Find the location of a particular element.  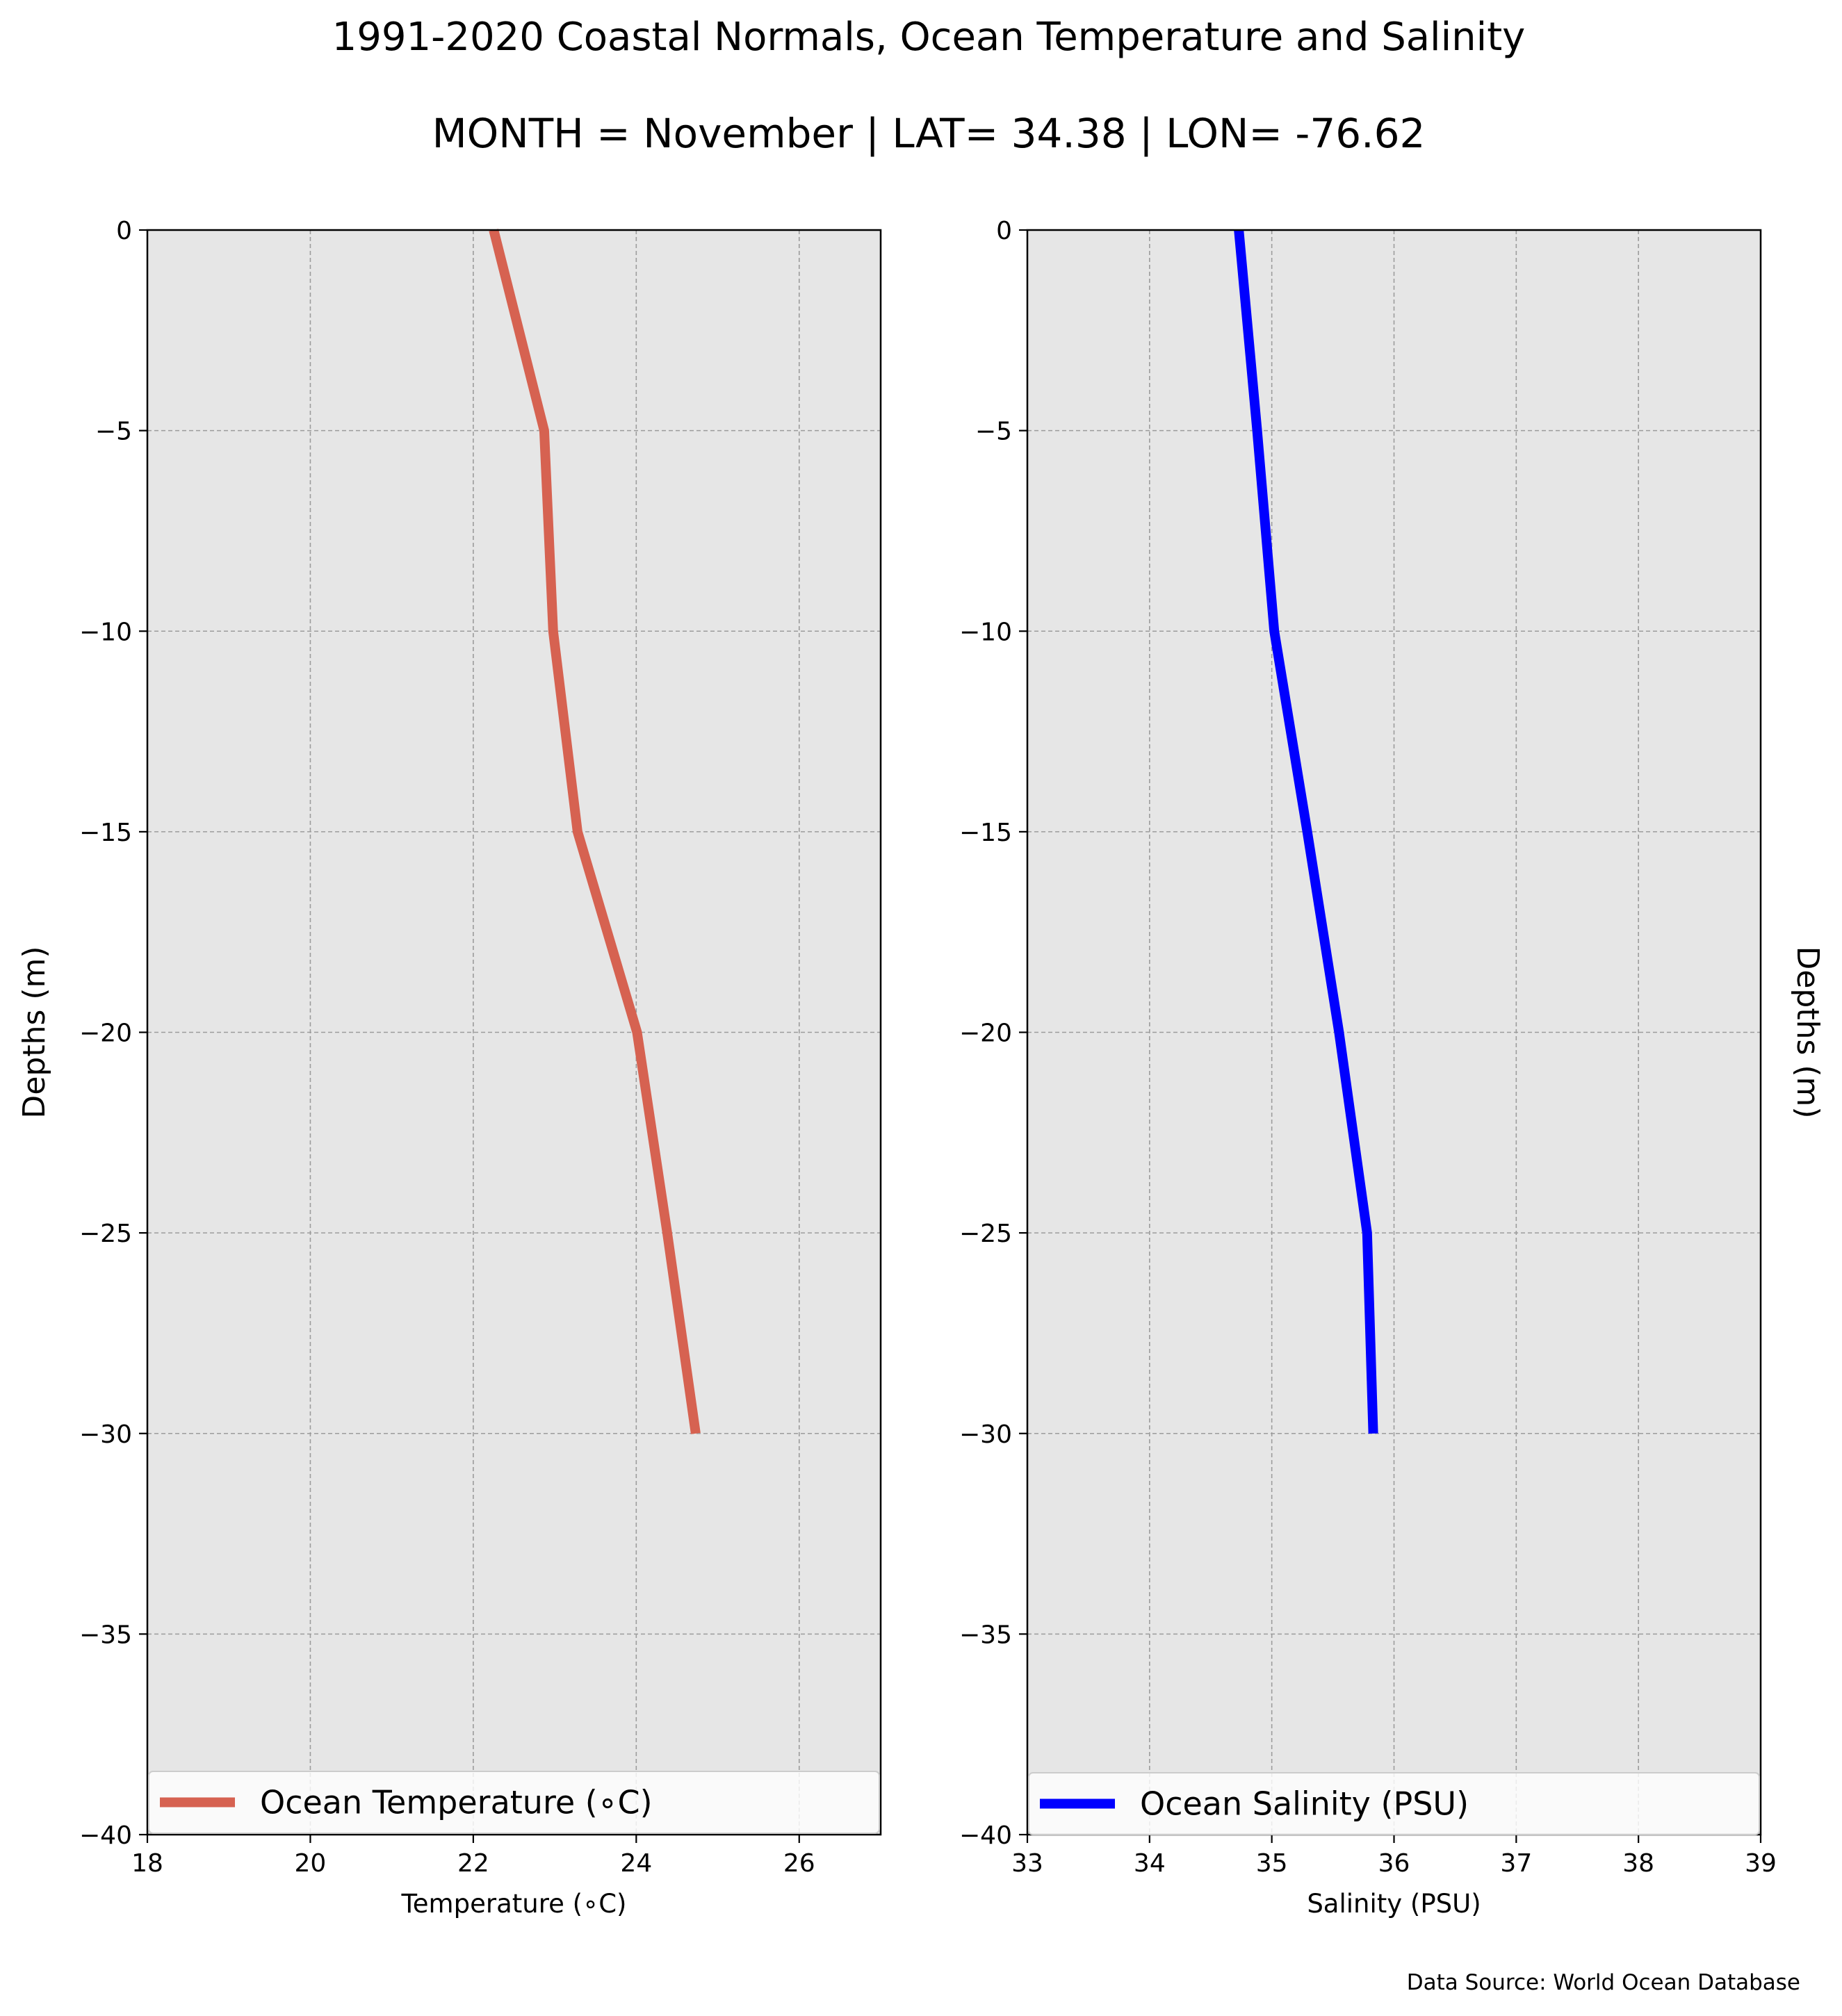

legend-label: Ocean Temperature (∘C) is located at coordinates (456, 1803).